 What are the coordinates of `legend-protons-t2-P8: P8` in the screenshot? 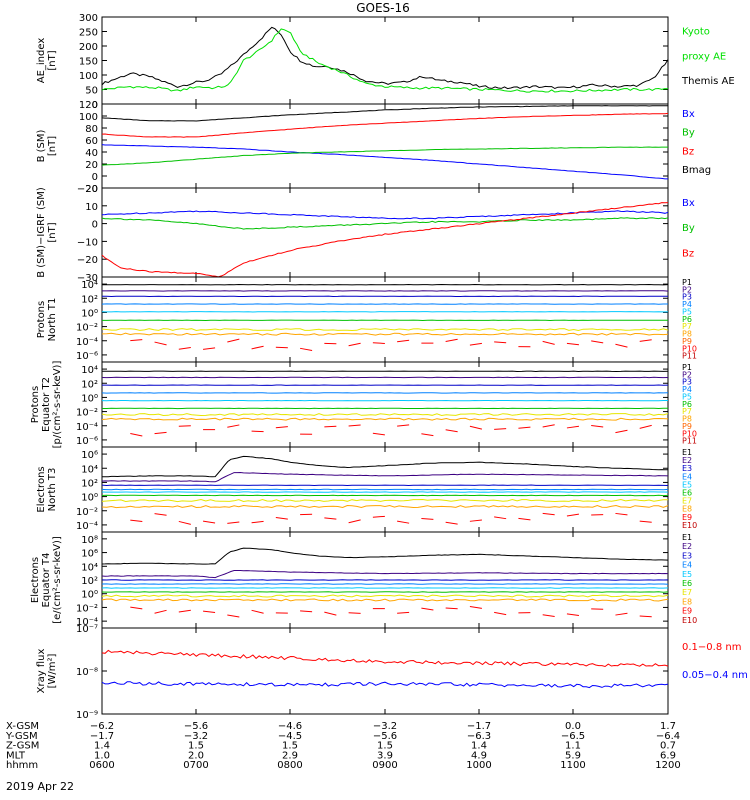 It's located at (687, 419).